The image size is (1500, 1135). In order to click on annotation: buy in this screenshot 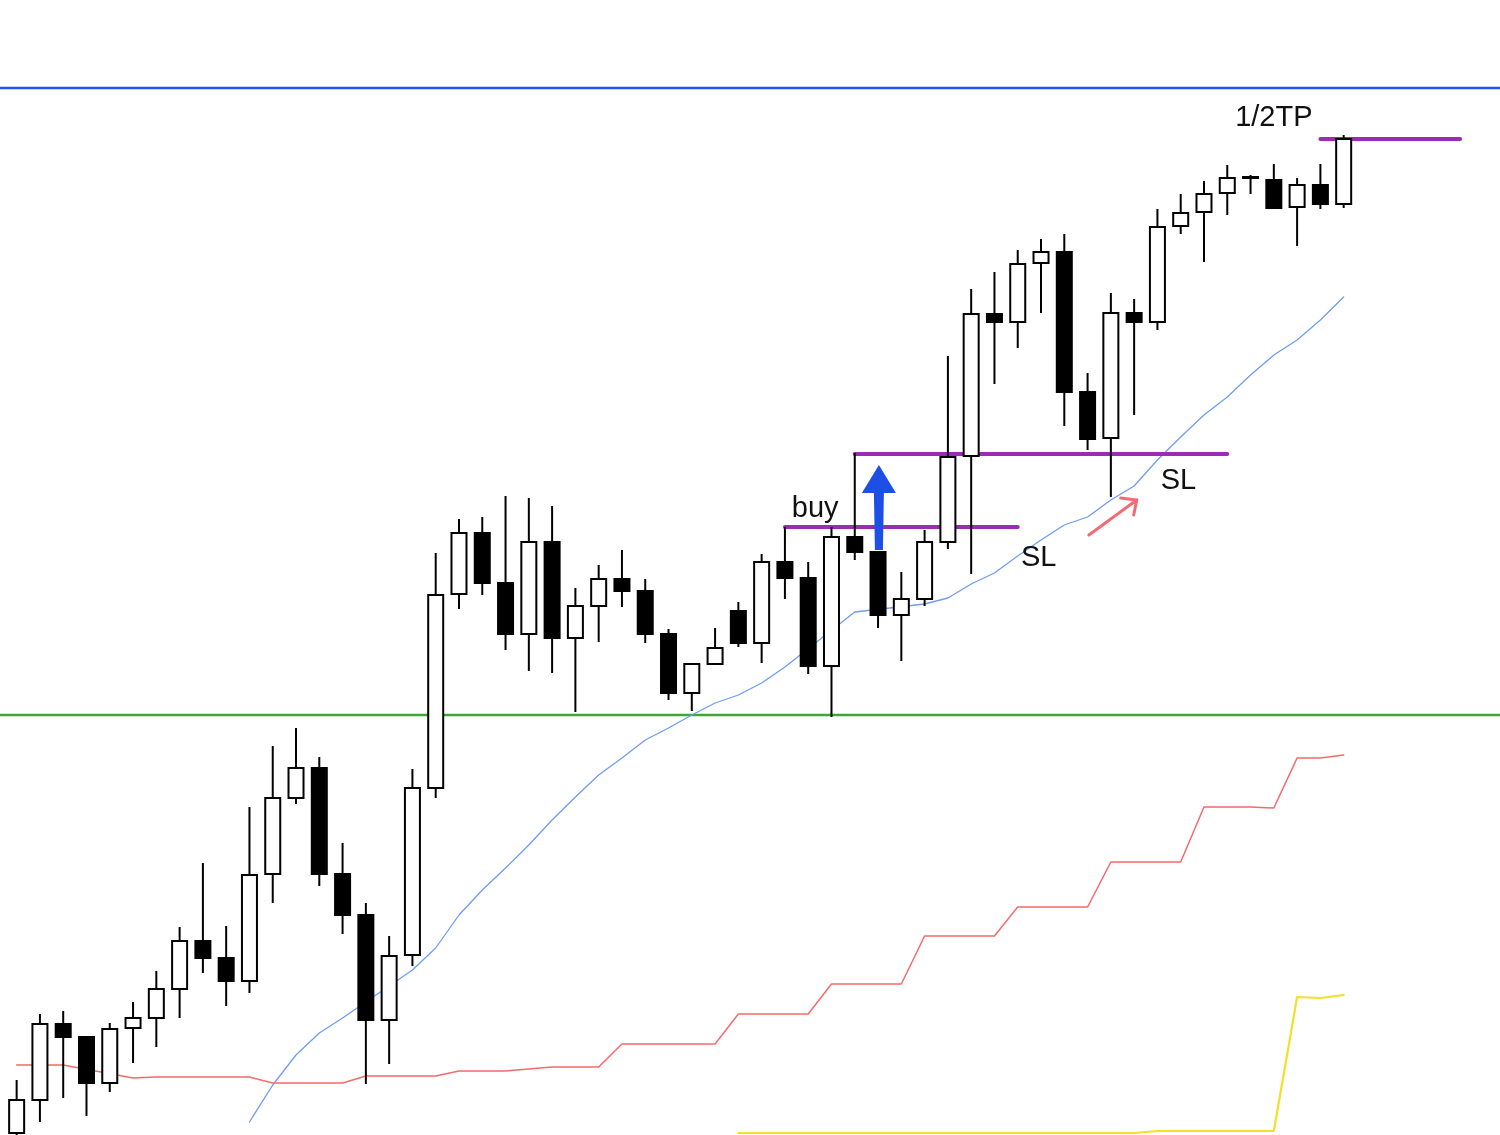, I will do `click(815, 507)`.